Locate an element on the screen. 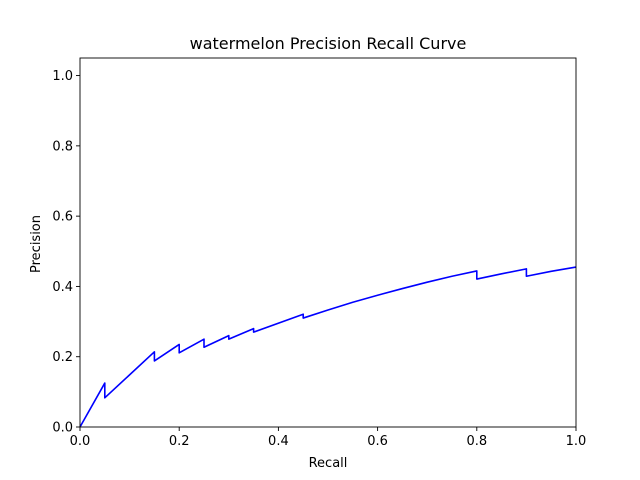  x-axis-label: Recall is located at coordinates (328, 463).